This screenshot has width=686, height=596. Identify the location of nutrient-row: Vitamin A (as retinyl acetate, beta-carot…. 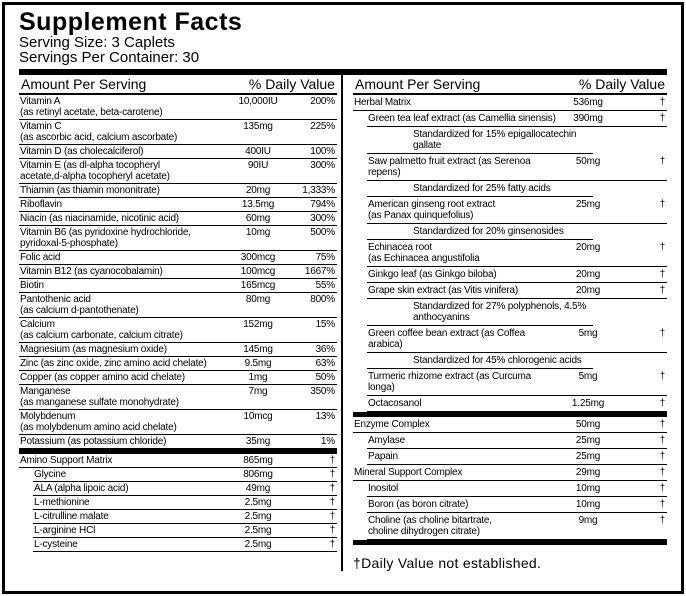
(178, 107).